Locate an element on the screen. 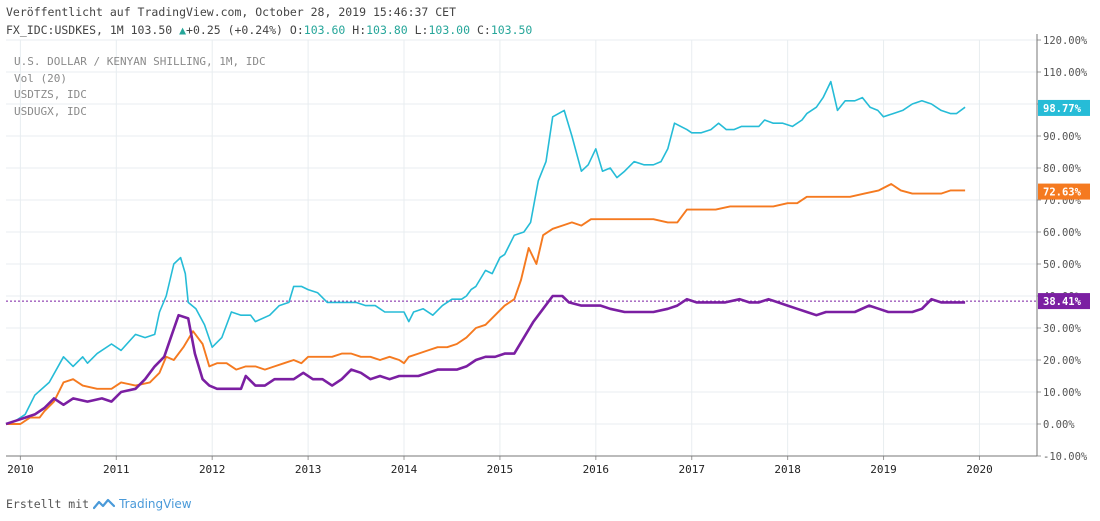 This screenshot has height=521, width=1100. legend-item-volume: Vol (20) is located at coordinates (40, 78).